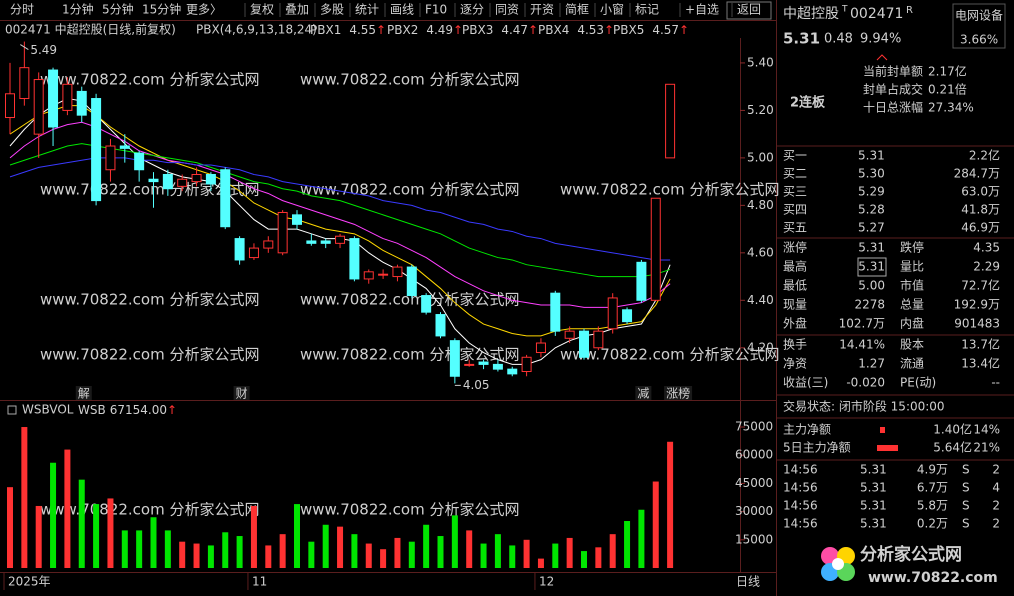  What do you see at coordinates (807, 430) in the screenshot?
I see `flow-label: 主力净额` at bounding box center [807, 430].